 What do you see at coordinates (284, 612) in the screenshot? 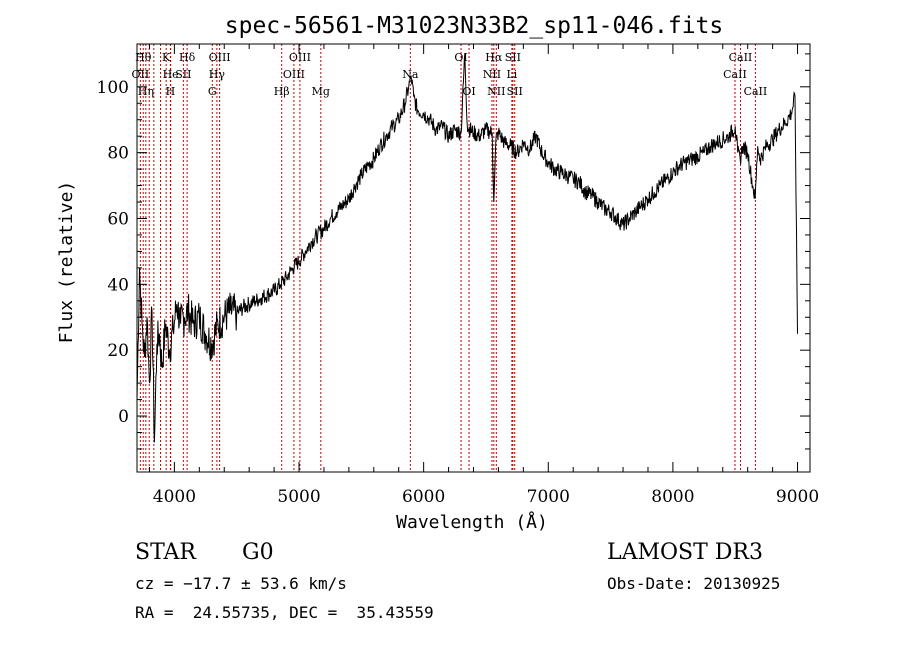
I see `coordinates: RA = 24.55735, DEC = 35.43559` at bounding box center [284, 612].